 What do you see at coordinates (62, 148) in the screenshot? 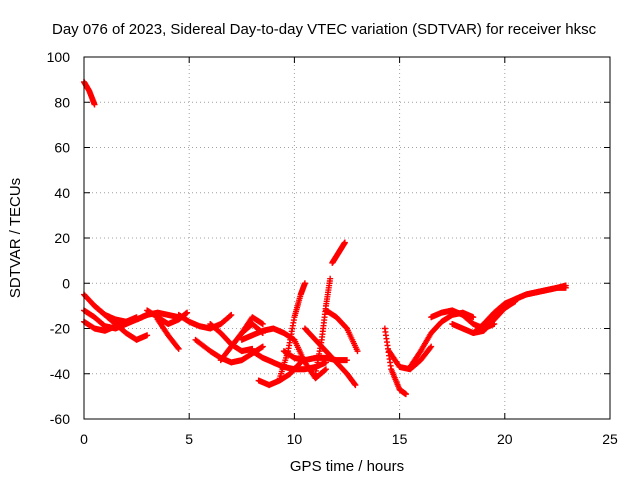
I see `y-tick-label: 60` at bounding box center [62, 148].